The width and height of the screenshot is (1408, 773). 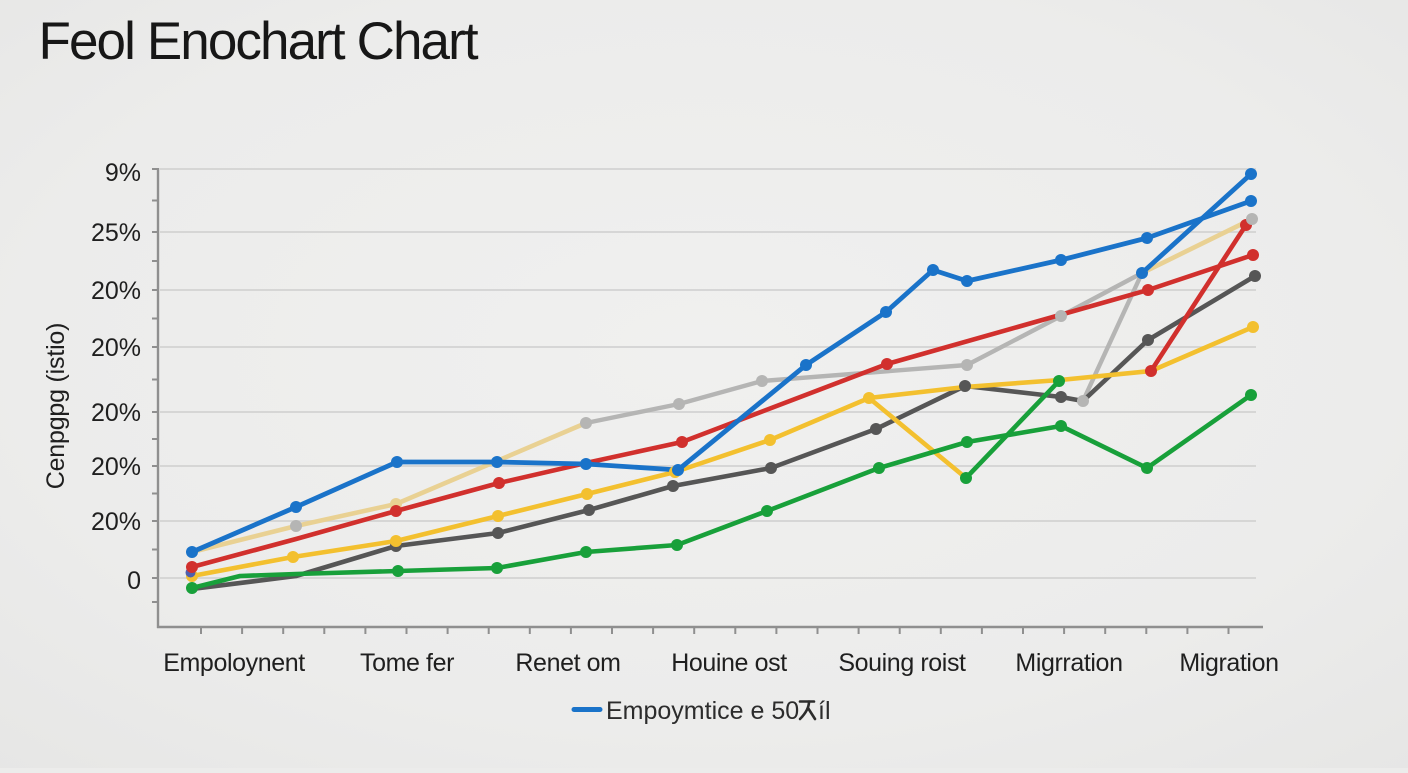 I want to click on svg-text: Tome fer, so click(x=407, y=663).